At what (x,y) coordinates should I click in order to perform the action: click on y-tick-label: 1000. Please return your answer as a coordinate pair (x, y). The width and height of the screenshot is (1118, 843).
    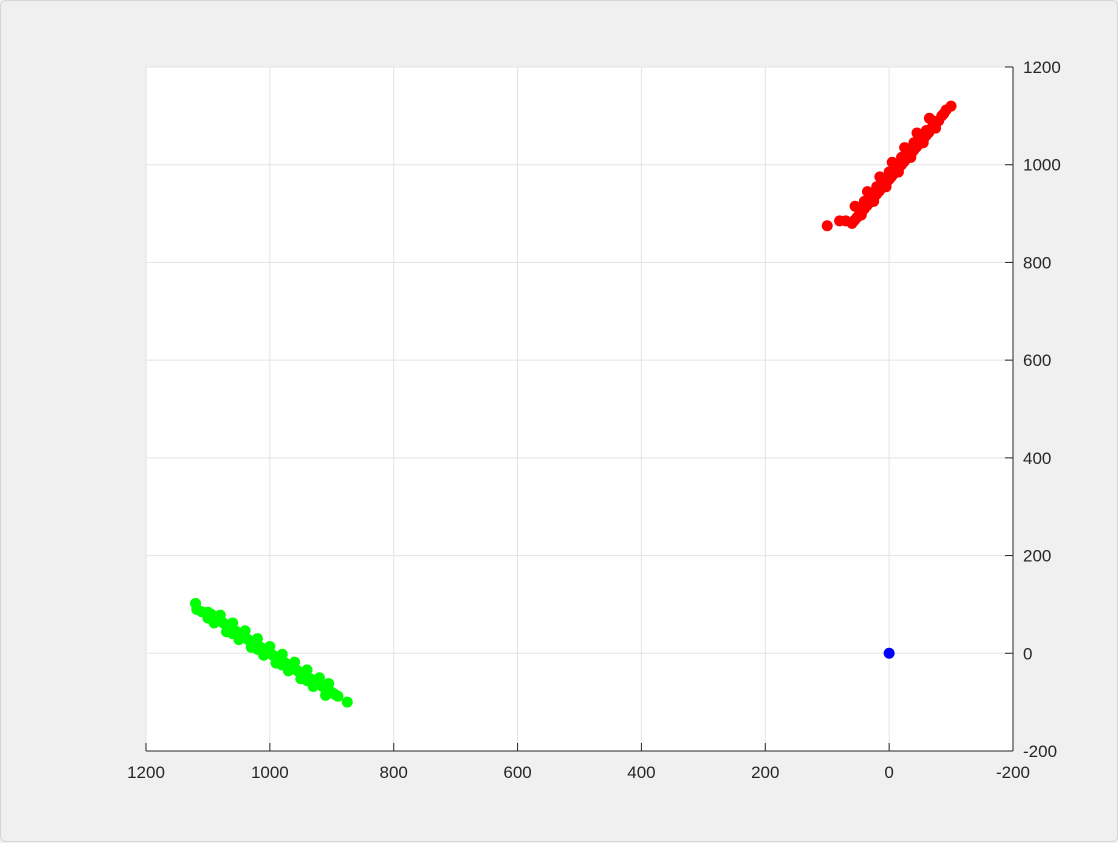
    Looking at the image, I should click on (1042, 165).